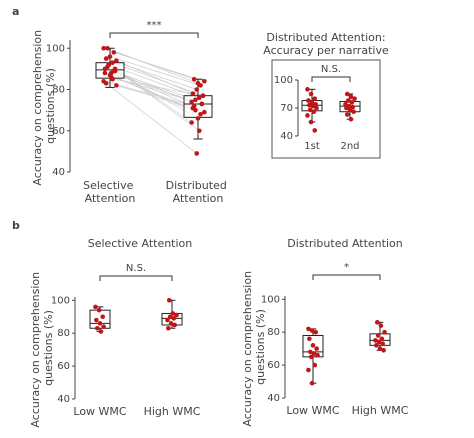  What do you see at coordinates (198, 185) in the screenshot?
I see `text-line: Distributed` at bounding box center [198, 185].